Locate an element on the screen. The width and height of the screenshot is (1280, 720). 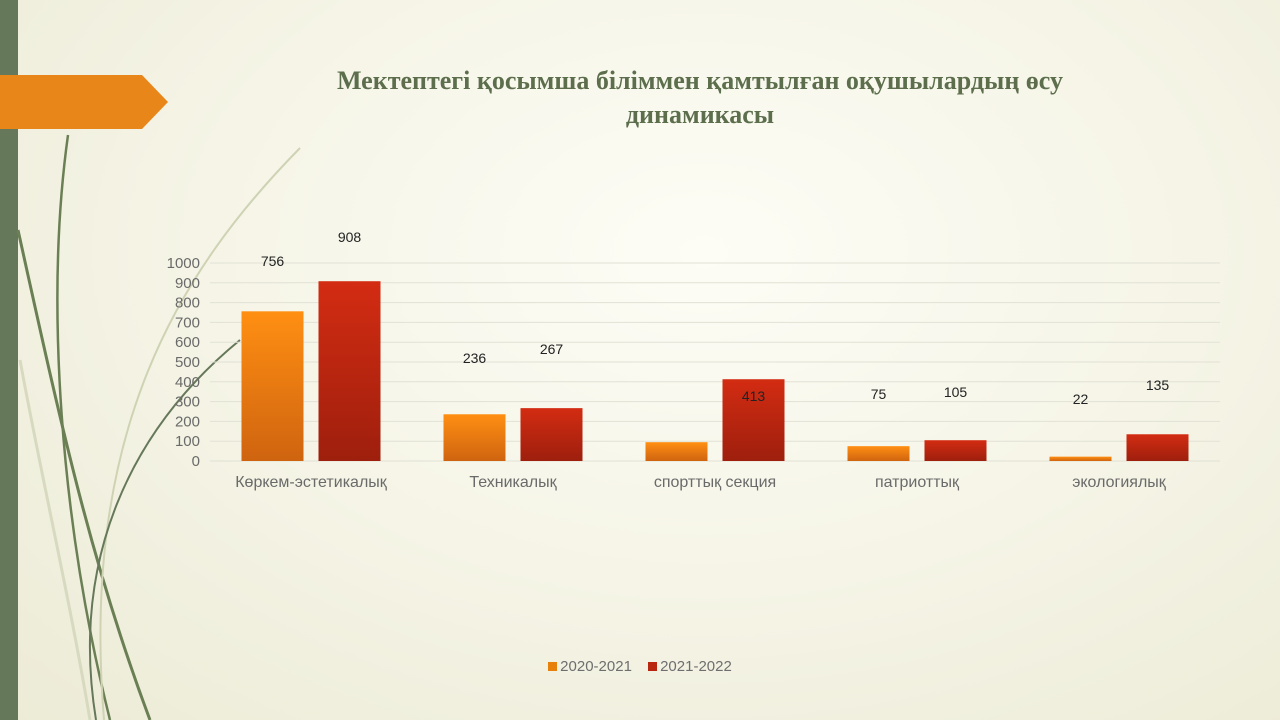
y-tick-label: 800 is located at coordinates (187, 303).